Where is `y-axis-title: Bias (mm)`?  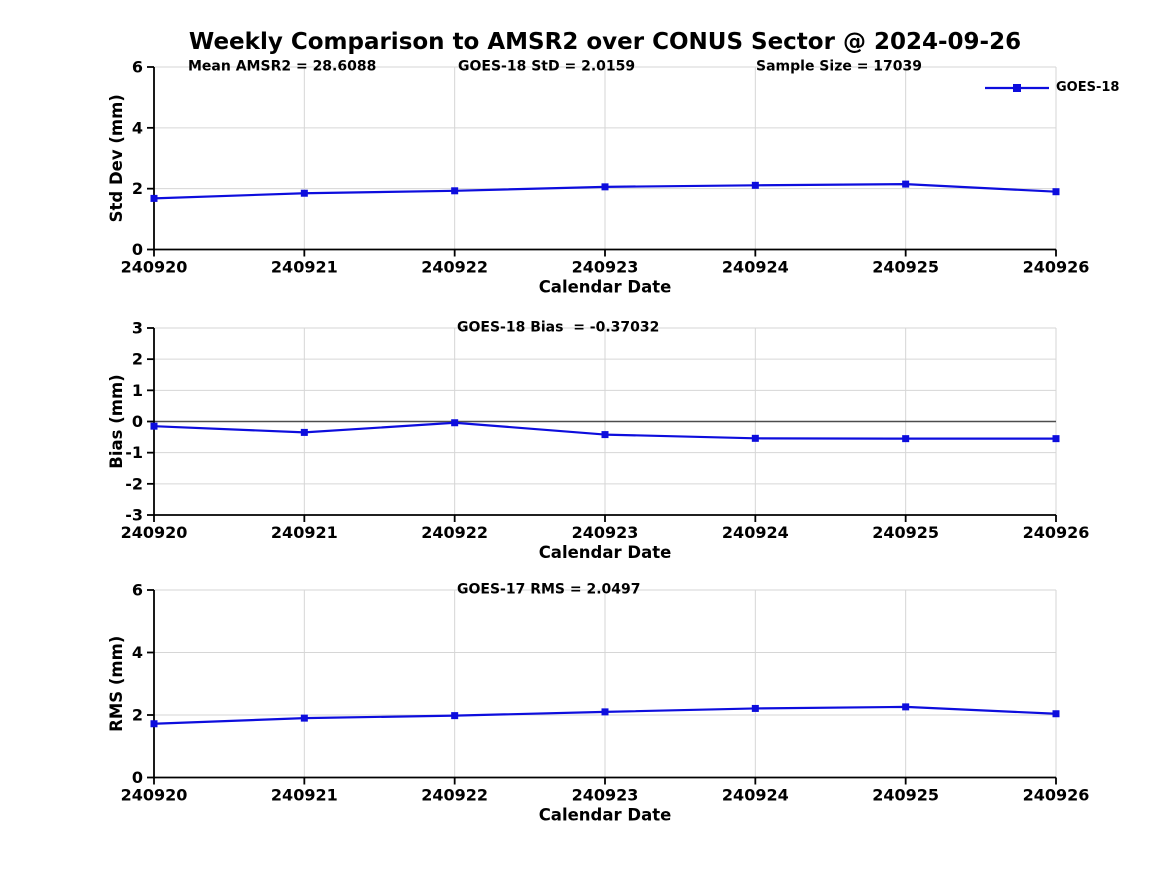
y-axis-title: Bias (mm) is located at coordinates (116, 421).